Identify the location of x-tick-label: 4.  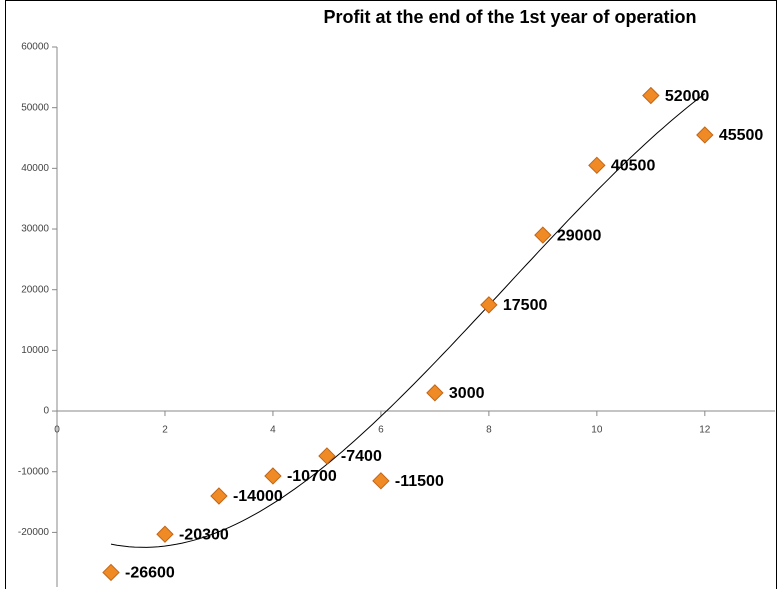
(273, 430).